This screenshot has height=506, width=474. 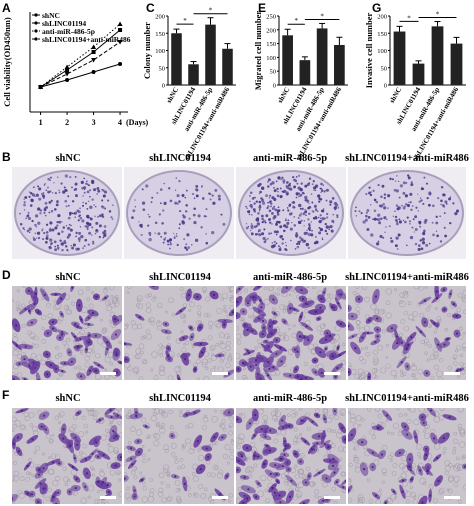 What do you see at coordinates (407, 158) in the screenshot?
I see `row-b-label-4: shLINC01194+anti-miR486` at bounding box center [407, 158].